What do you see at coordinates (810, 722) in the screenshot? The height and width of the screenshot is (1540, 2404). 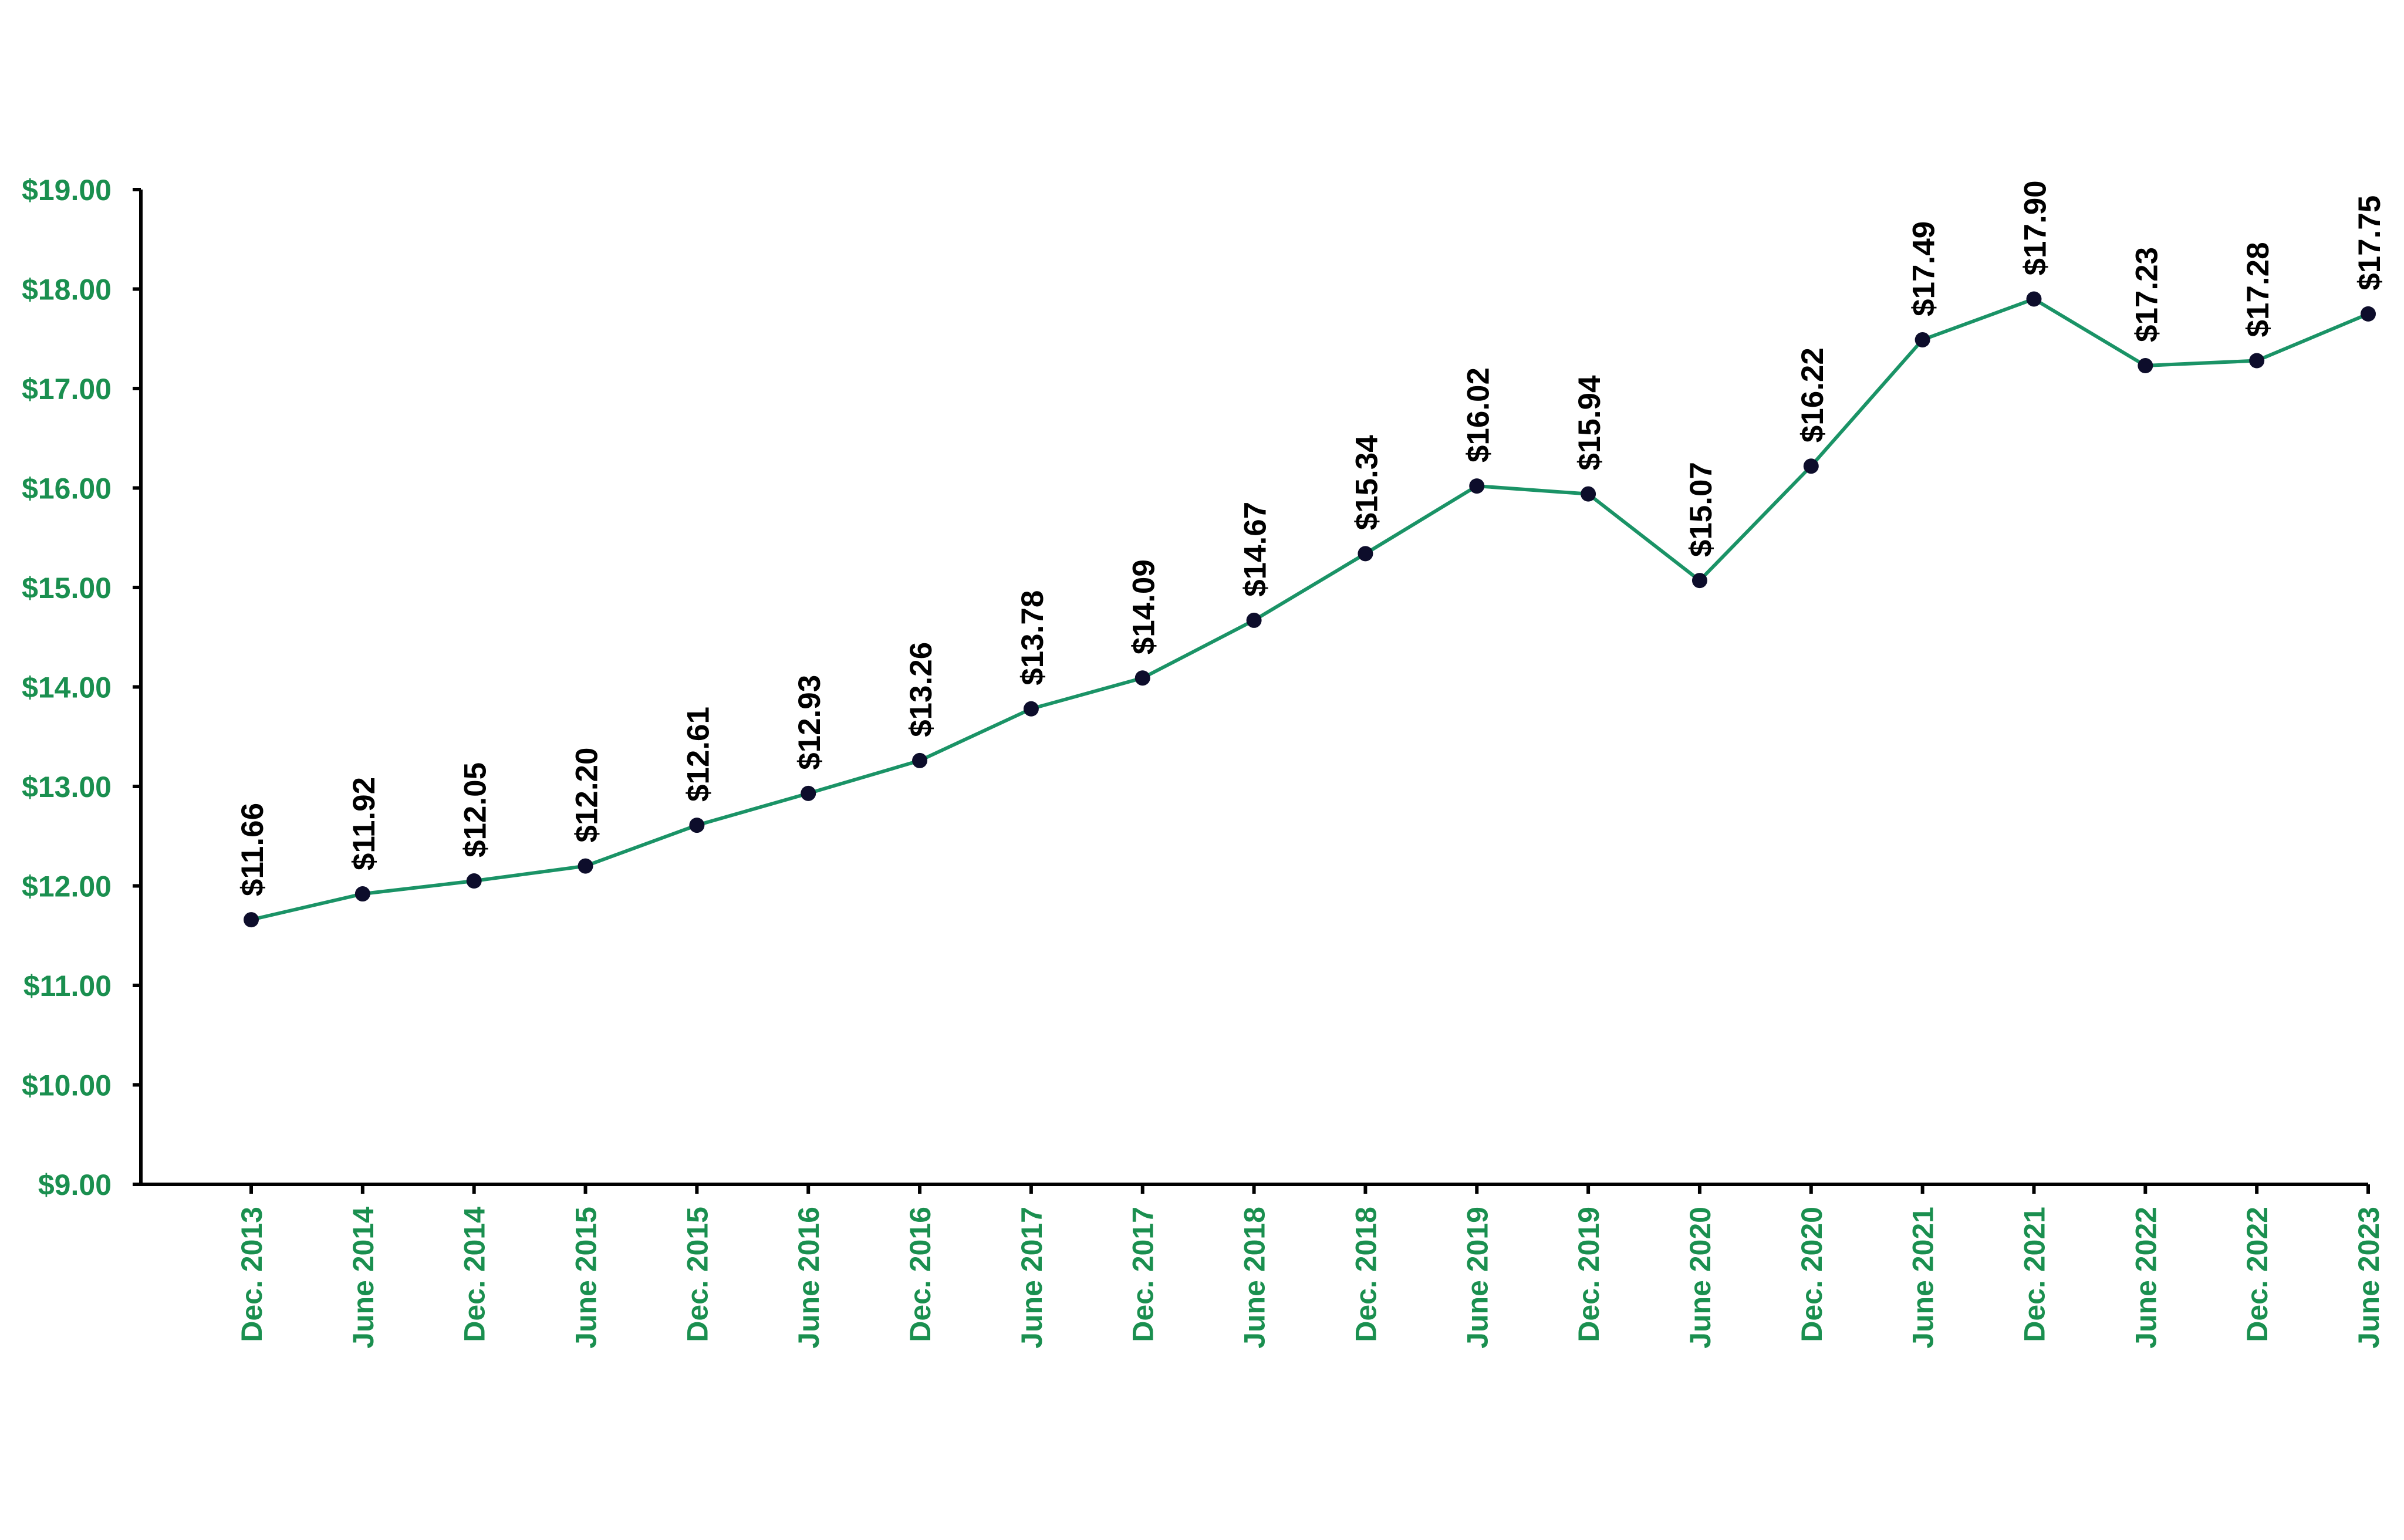 I see `data-label: $12.93` at bounding box center [810, 722].